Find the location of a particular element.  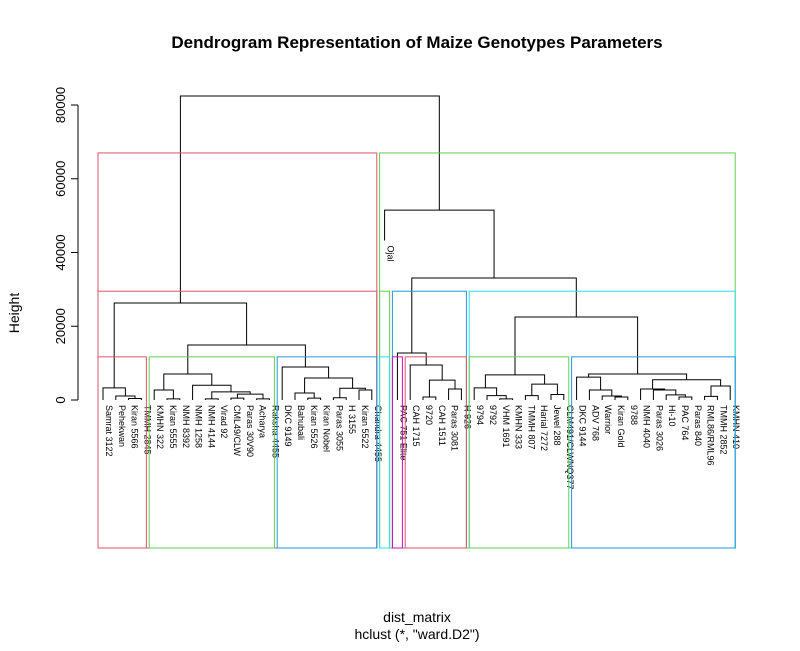

leaf-label: RML86/RML96 is located at coordinates (711, 435).